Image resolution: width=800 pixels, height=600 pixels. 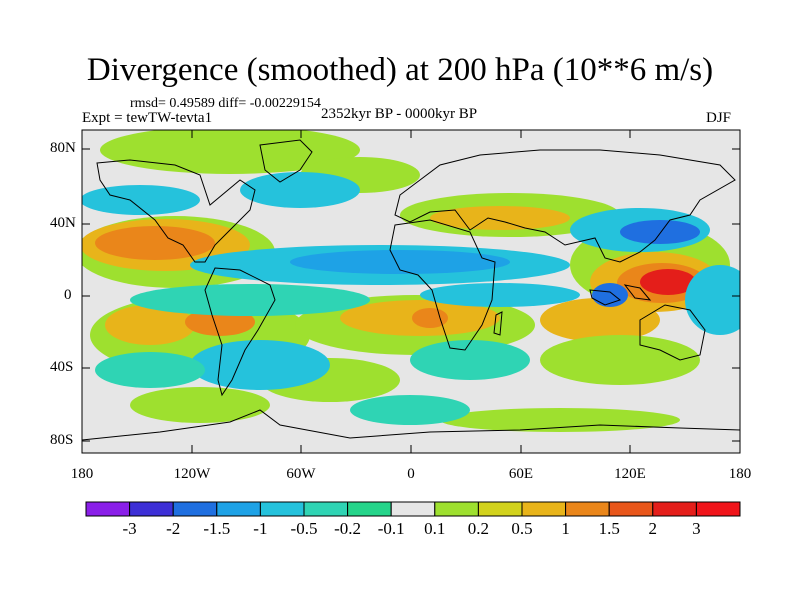 I want to click on coastline-africa, so click(x=442, y=285).